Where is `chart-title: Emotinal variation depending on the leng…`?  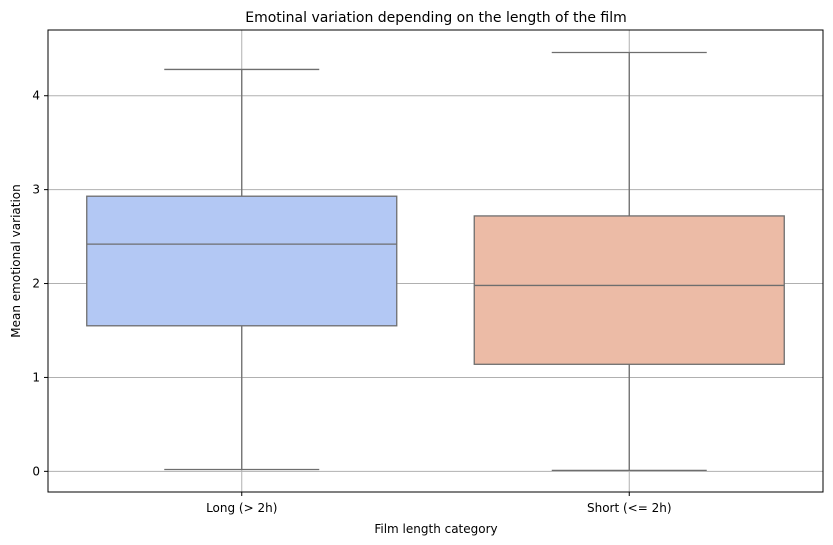 chart-title: Emotinal variation depending on the leng… is located at coordinates (436, 18).